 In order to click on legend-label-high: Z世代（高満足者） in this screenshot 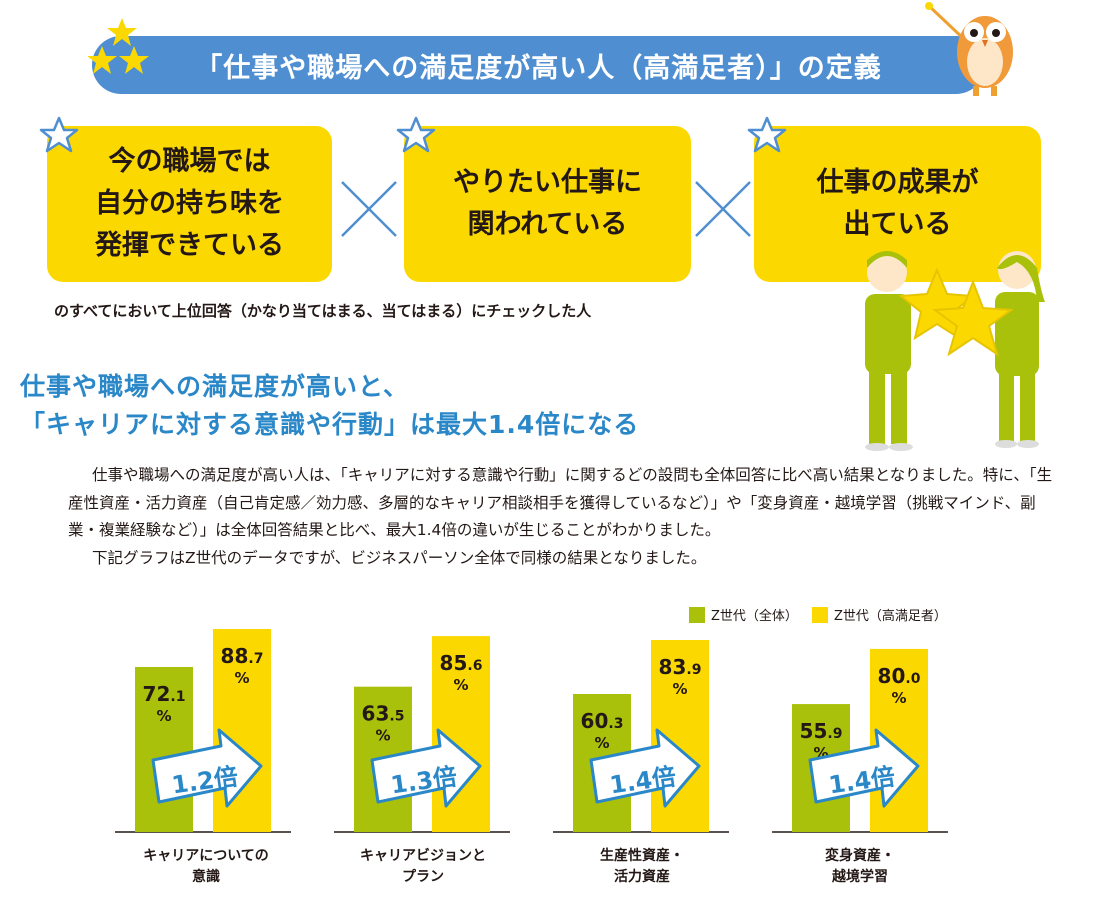, I will do `click(890, 616)`.